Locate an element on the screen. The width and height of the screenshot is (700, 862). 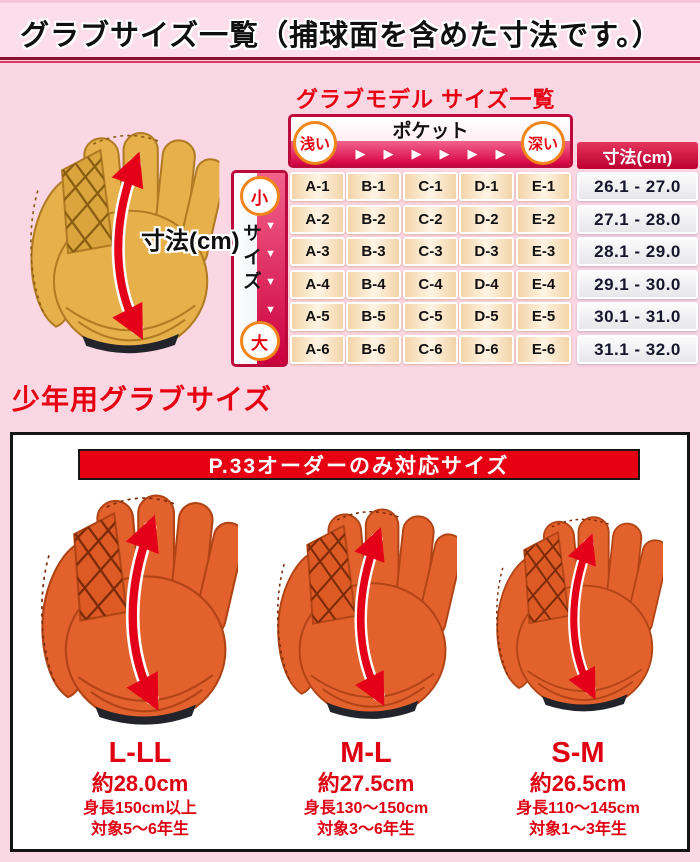
model-cell: C-6 is located at coordinates (430, 349).